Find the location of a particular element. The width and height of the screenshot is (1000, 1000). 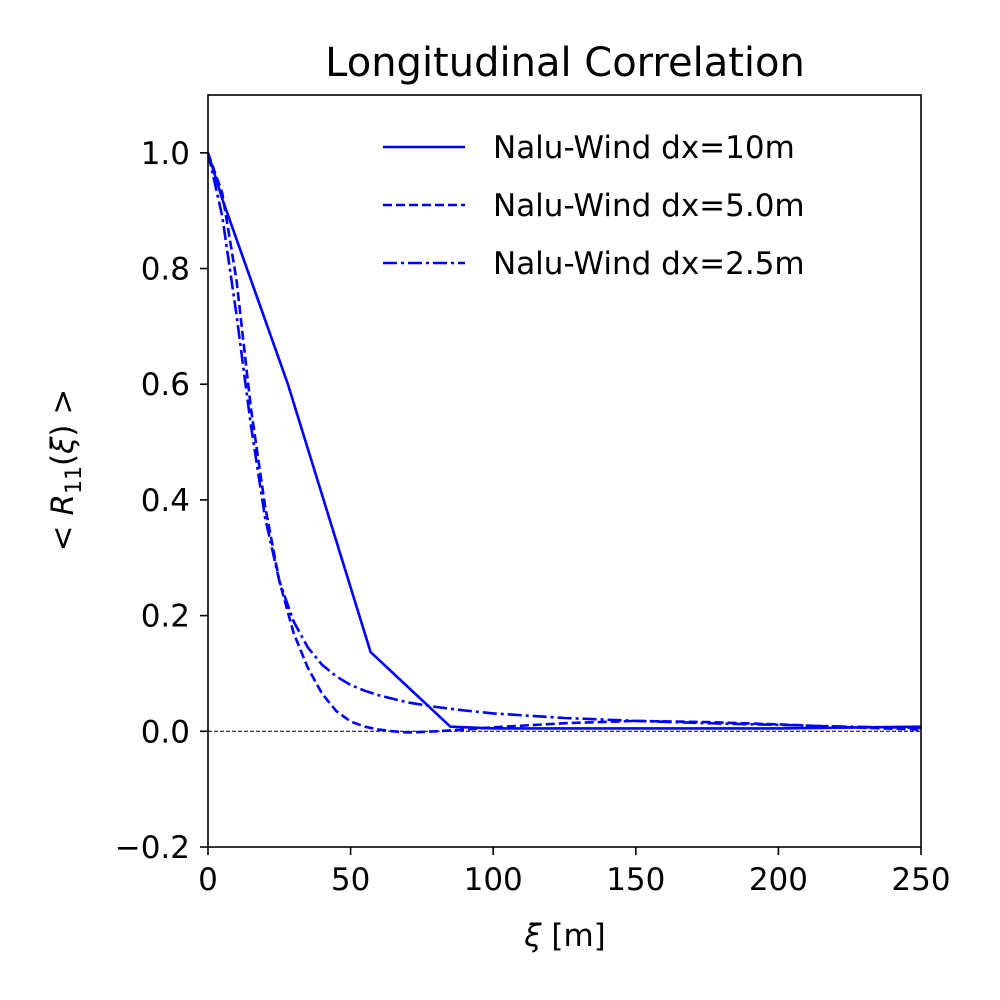

x-tick-label: 50 is located at coordinates (350, 880).